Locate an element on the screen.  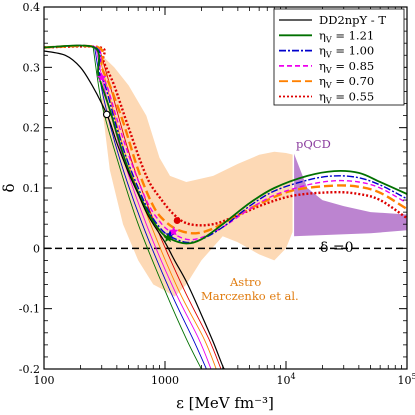
legend-label-4: ηV = 0.85 is located at coordinates (346, 67).